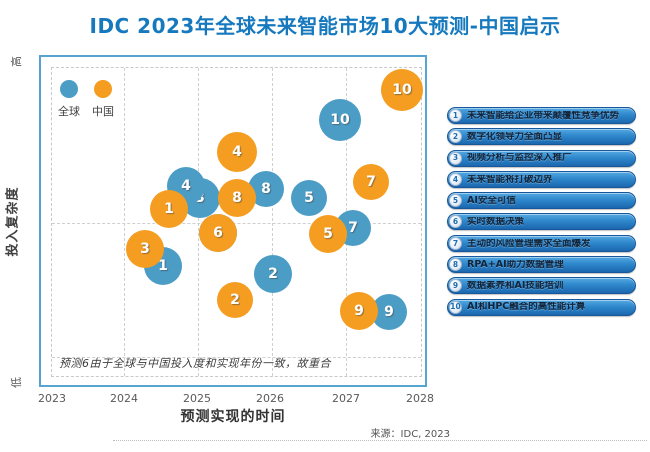 This screenshot has width=650, height=452. I want to click on bubble-global-10: 10, so click(340, 120).